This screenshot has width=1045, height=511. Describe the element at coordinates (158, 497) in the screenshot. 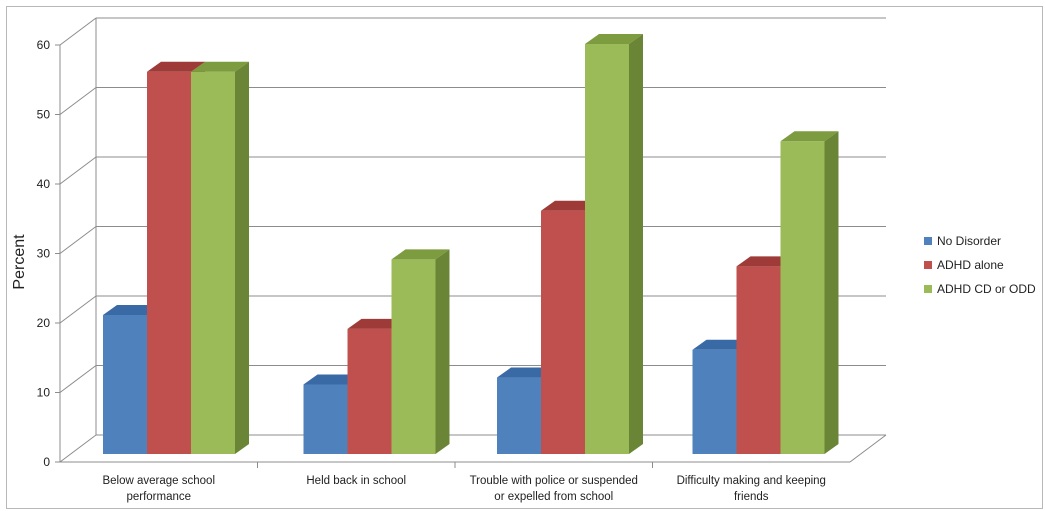

I see `x-tick-label: performance` at that location.